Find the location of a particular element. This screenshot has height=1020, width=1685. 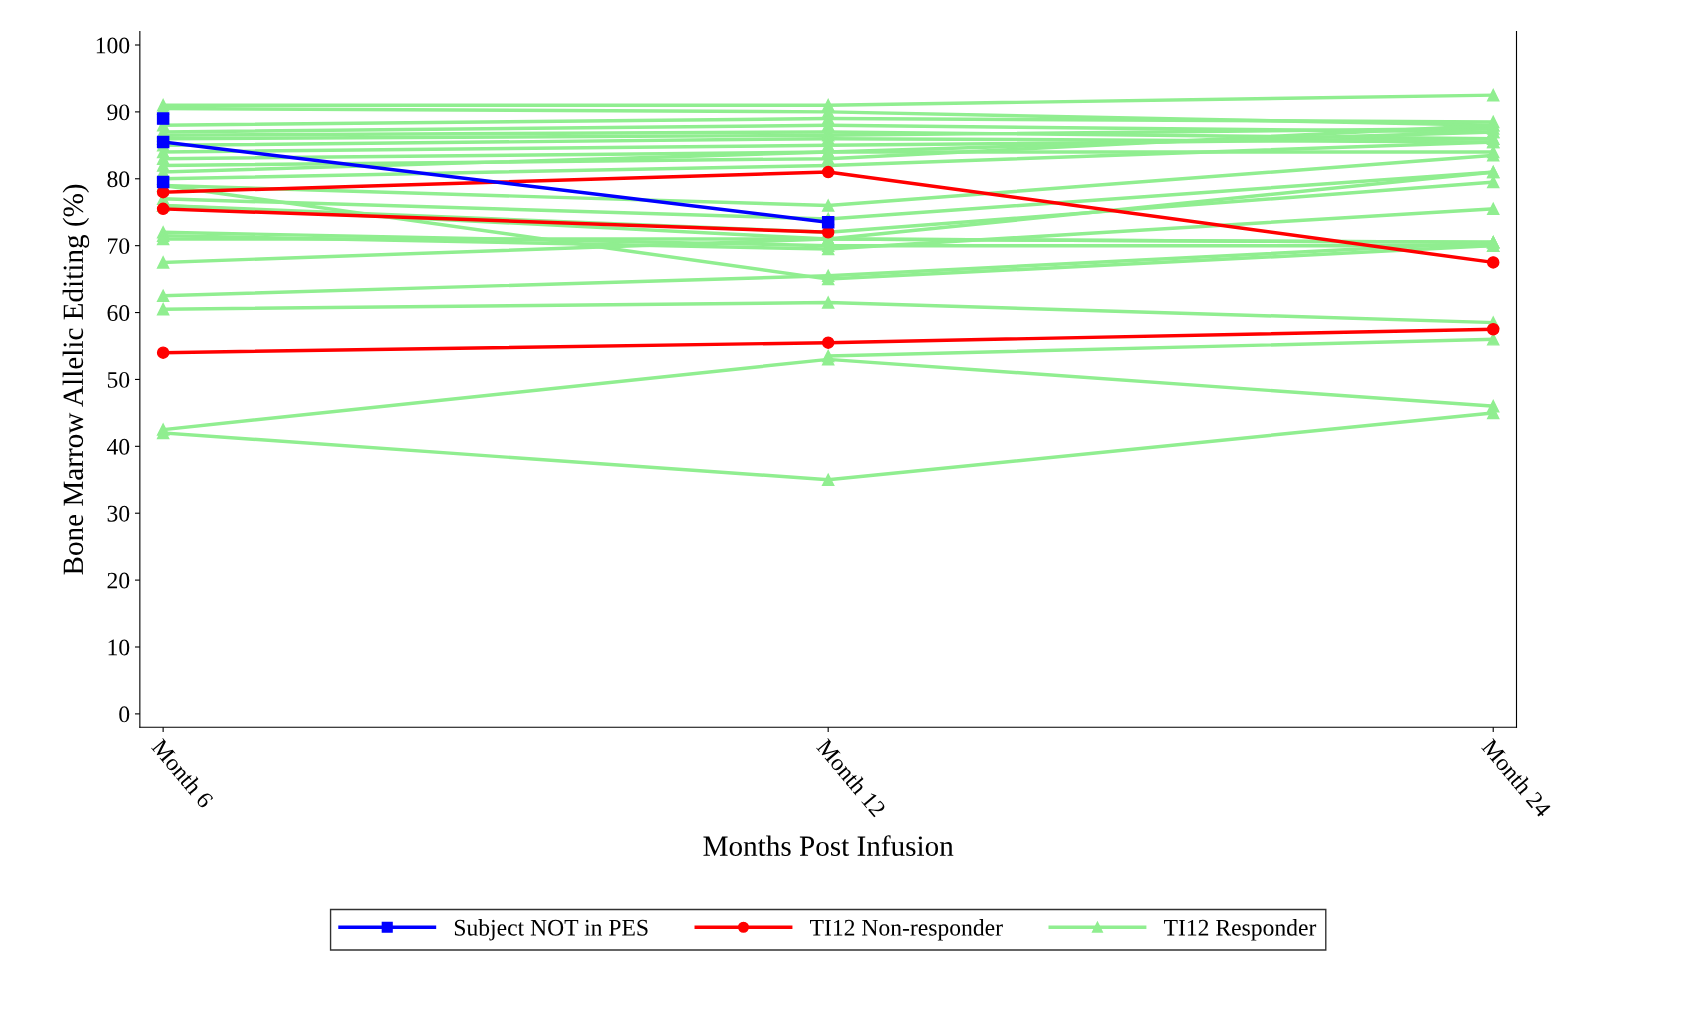

y-tick-label: 90 is located at coordinates (118, 112).